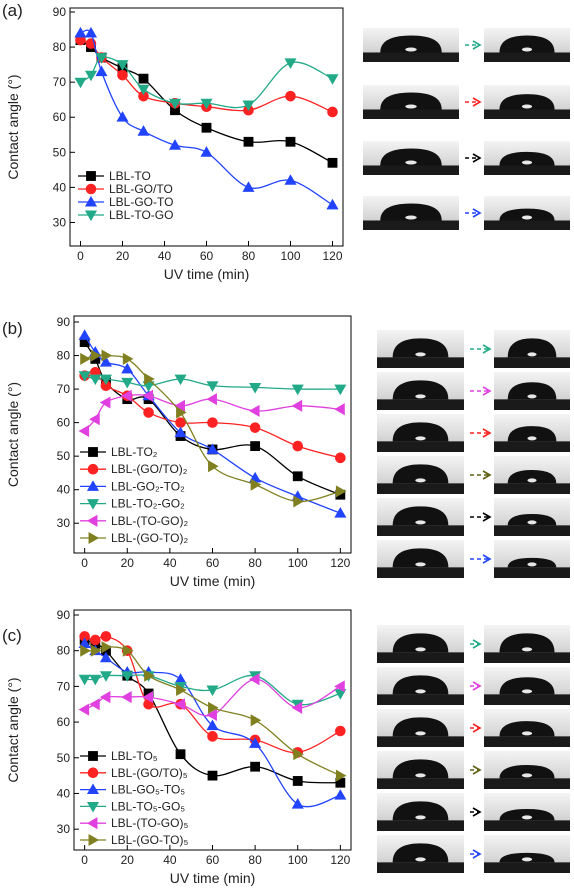 This screenshot has width=574, height=896. What do you see at coordinates (170, 563) in the screenshot?
I see `x-tick-label: 40` at bounding box center [170, 563].